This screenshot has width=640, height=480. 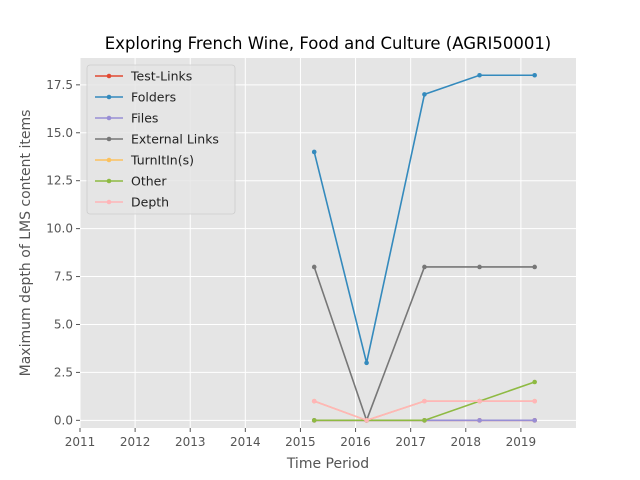 What do you see at coordinates (63, 420) in the screenshot?
I see `y-tick-label: 0.0` at bounding box center [63, 420].